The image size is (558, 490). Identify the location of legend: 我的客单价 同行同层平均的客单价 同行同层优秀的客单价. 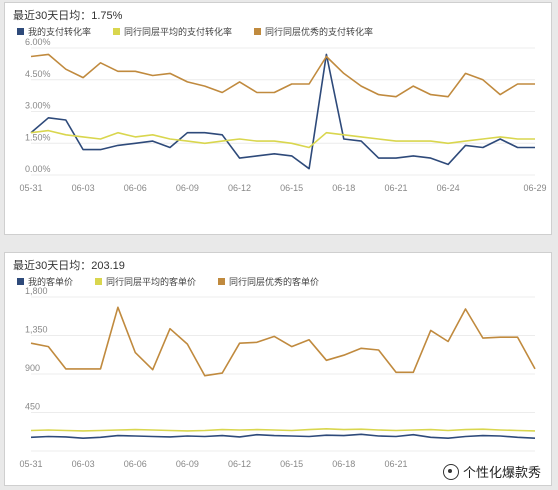
(168, 281).